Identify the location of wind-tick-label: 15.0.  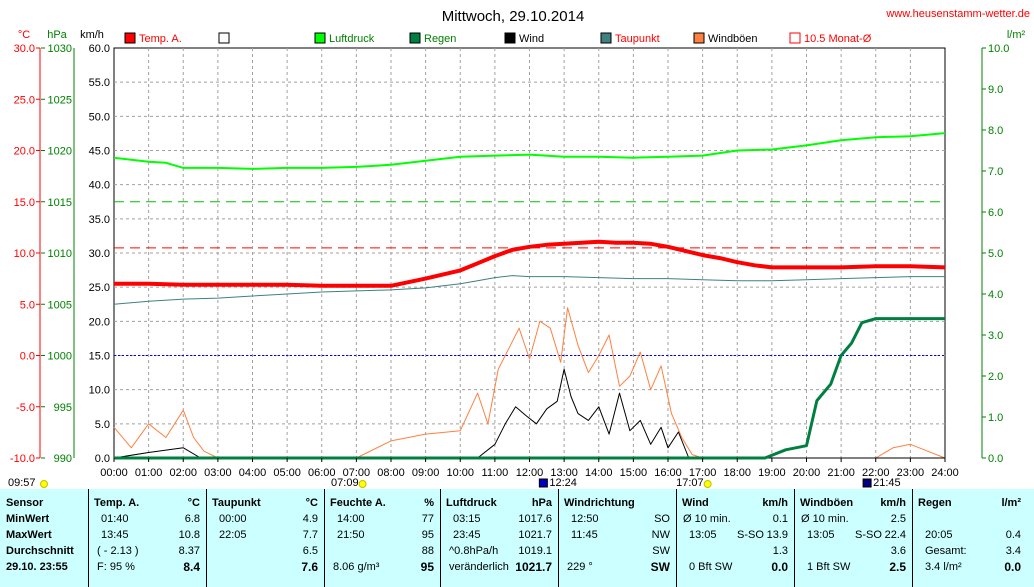
(99, 357).